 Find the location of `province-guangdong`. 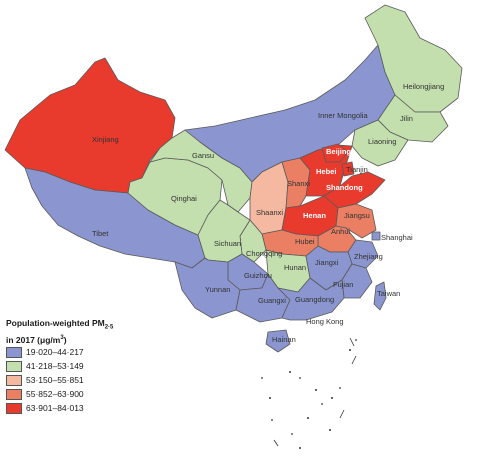

province-guangdong is located at coordinates (311, 299).